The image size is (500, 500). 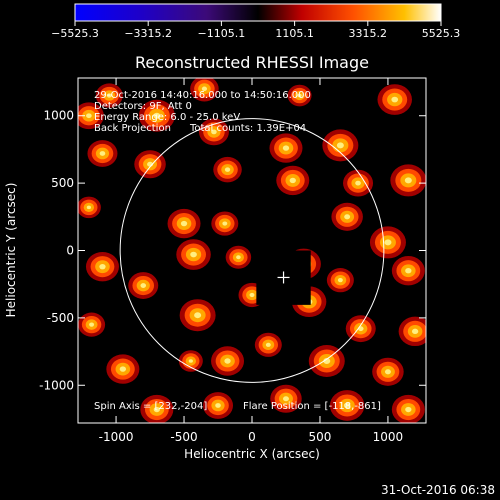 What do you see at coordinates (368, 33) in the screenshot?
I see `colorbar-tick-label: 3315.2` at bounding box center [368, 33].